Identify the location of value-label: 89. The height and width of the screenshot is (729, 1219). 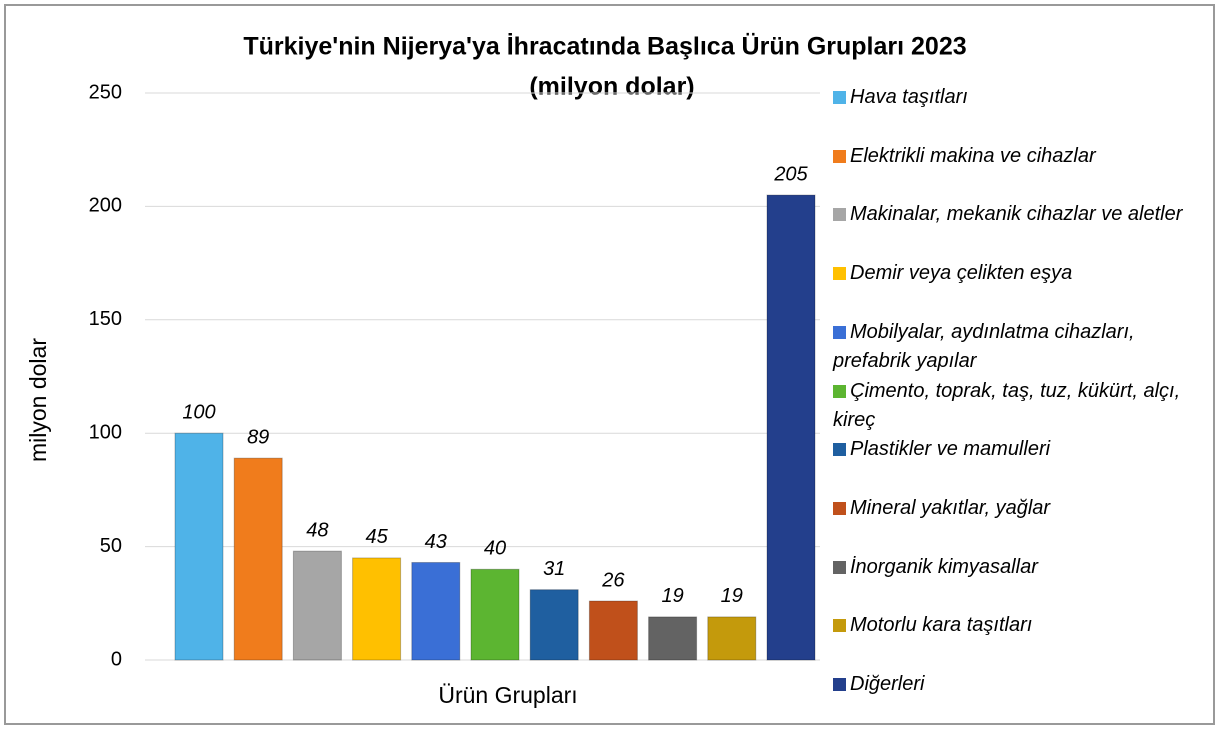
(258, 437).